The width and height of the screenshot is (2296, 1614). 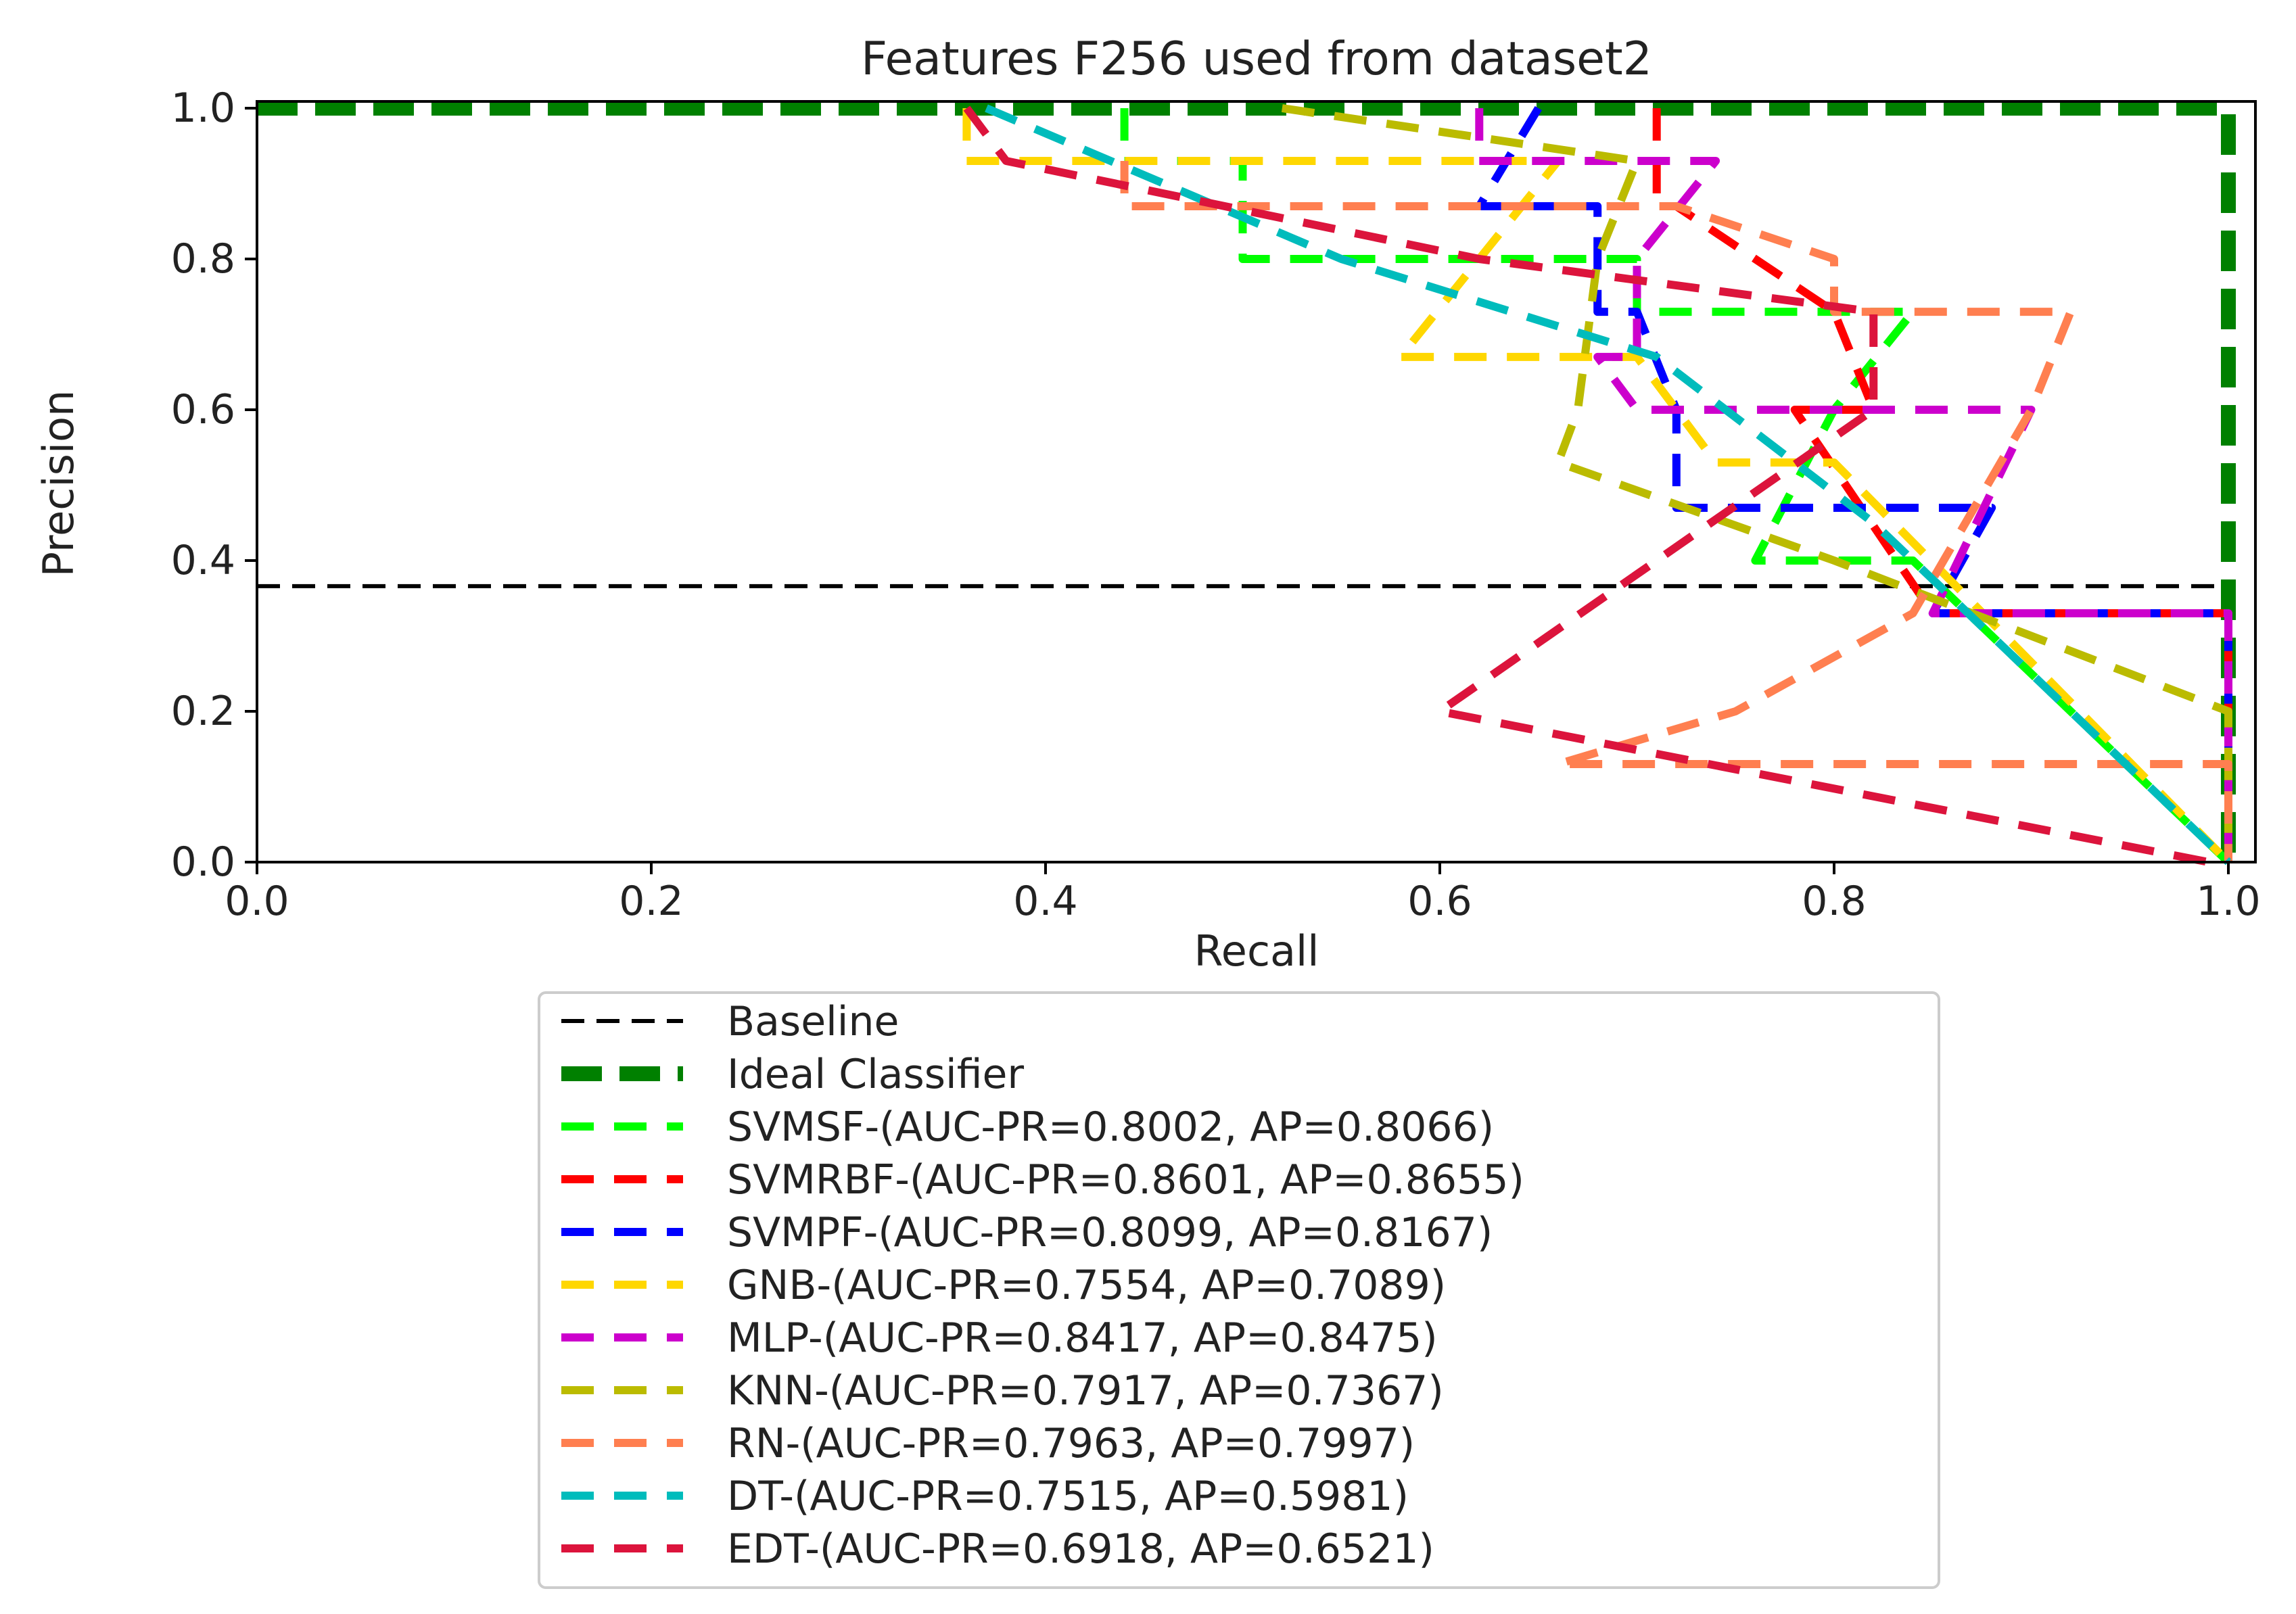 What do you see at coordinates (1045, 901) in the screenshot?
I see `x-tick-label: 0.4` at bounding box center [1045, 901].